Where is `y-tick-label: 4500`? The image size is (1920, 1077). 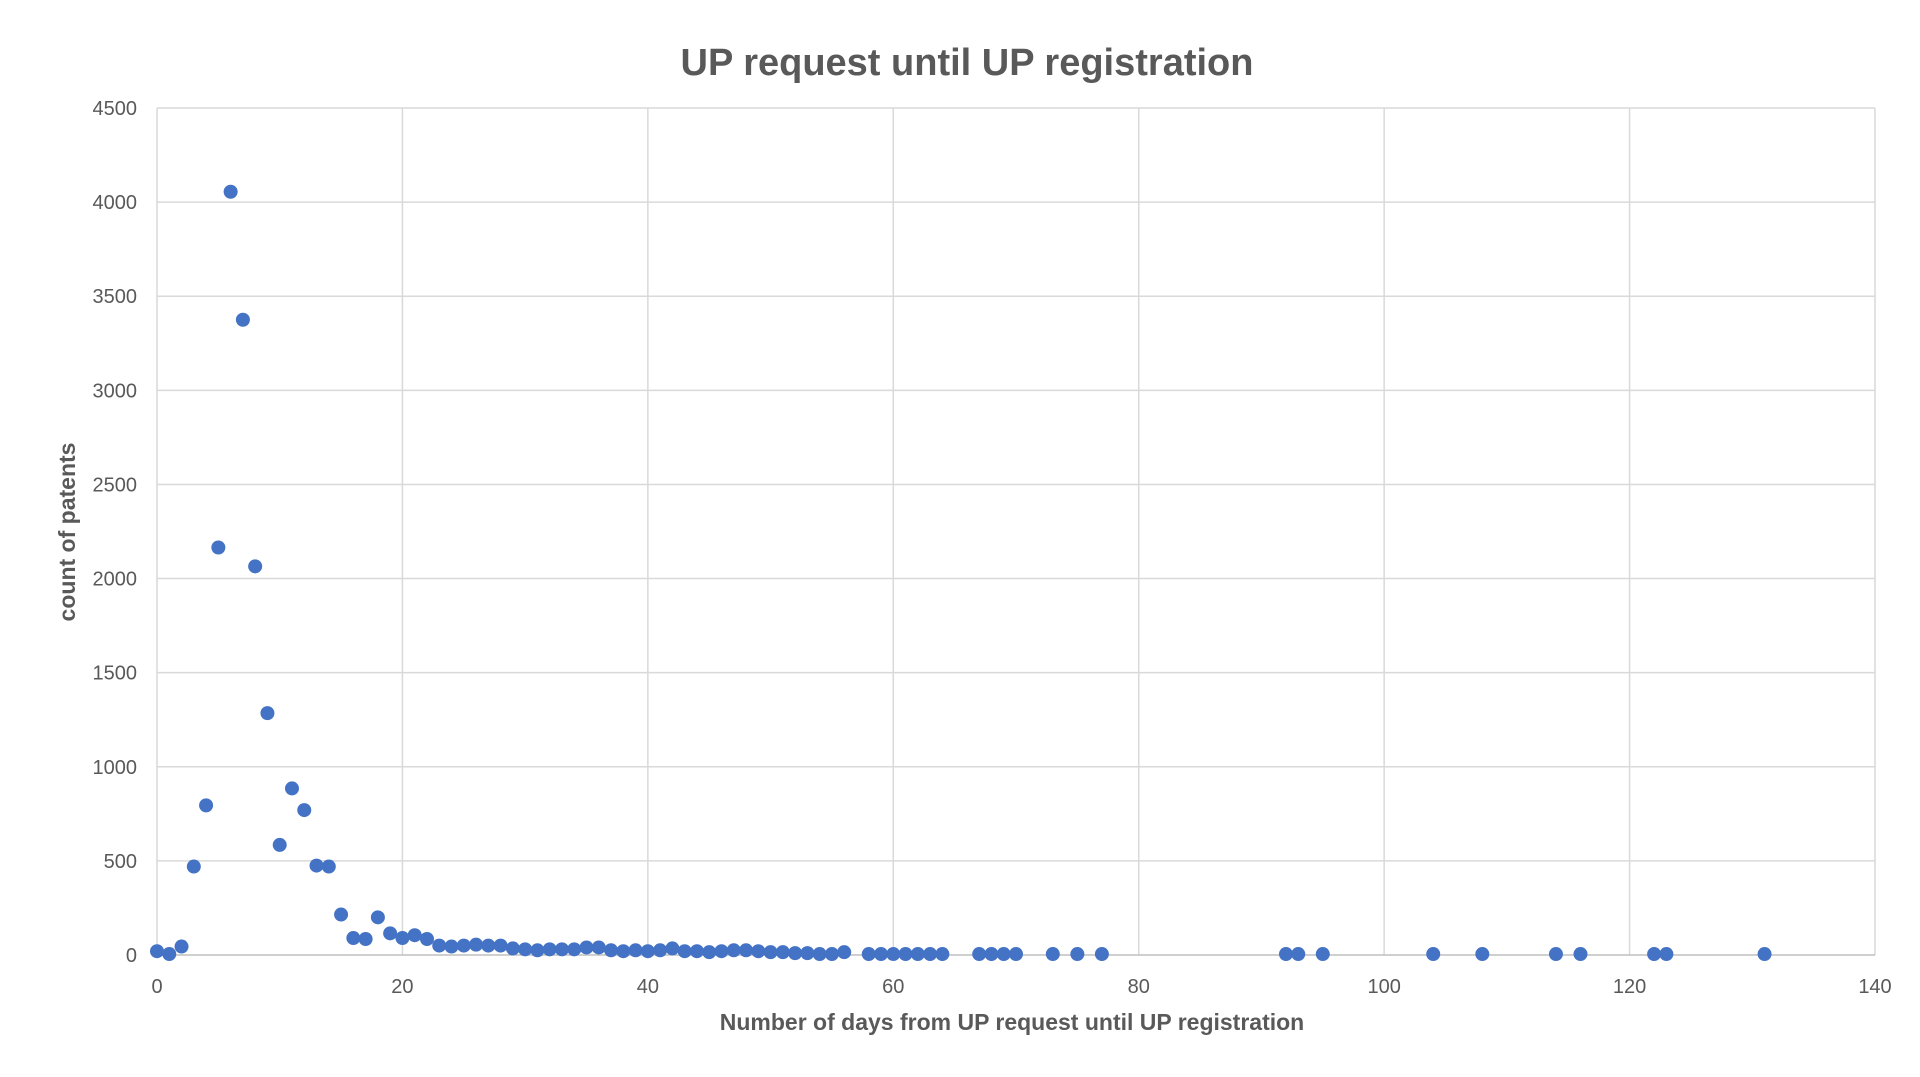 y-tick-label: 4500 is located at coordinates (115, 109).